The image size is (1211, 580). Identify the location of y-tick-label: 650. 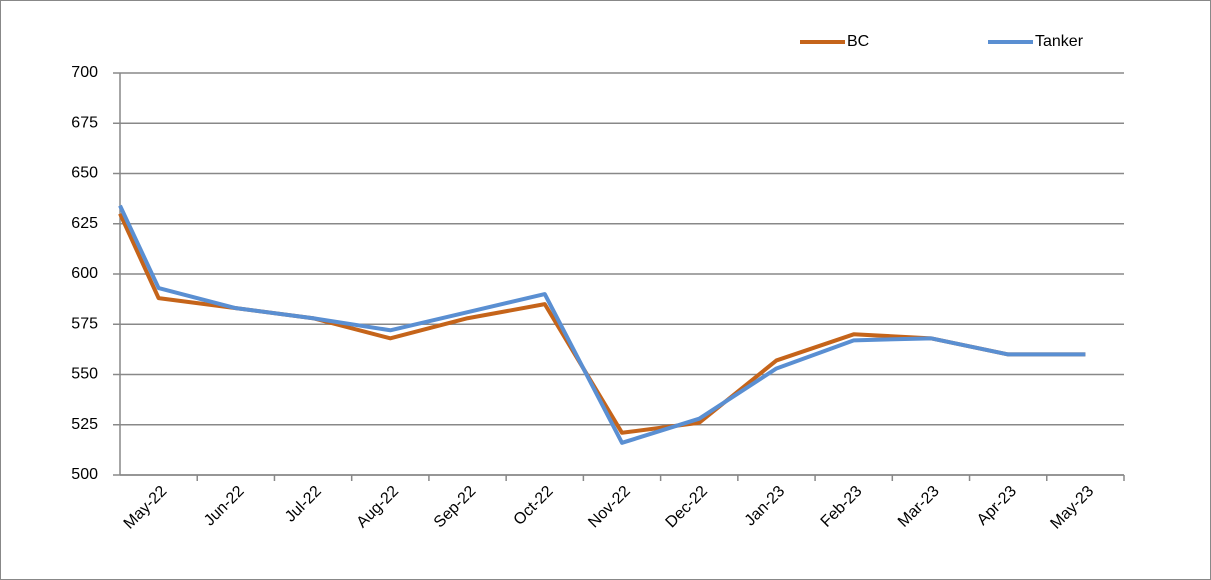
(84, 173).